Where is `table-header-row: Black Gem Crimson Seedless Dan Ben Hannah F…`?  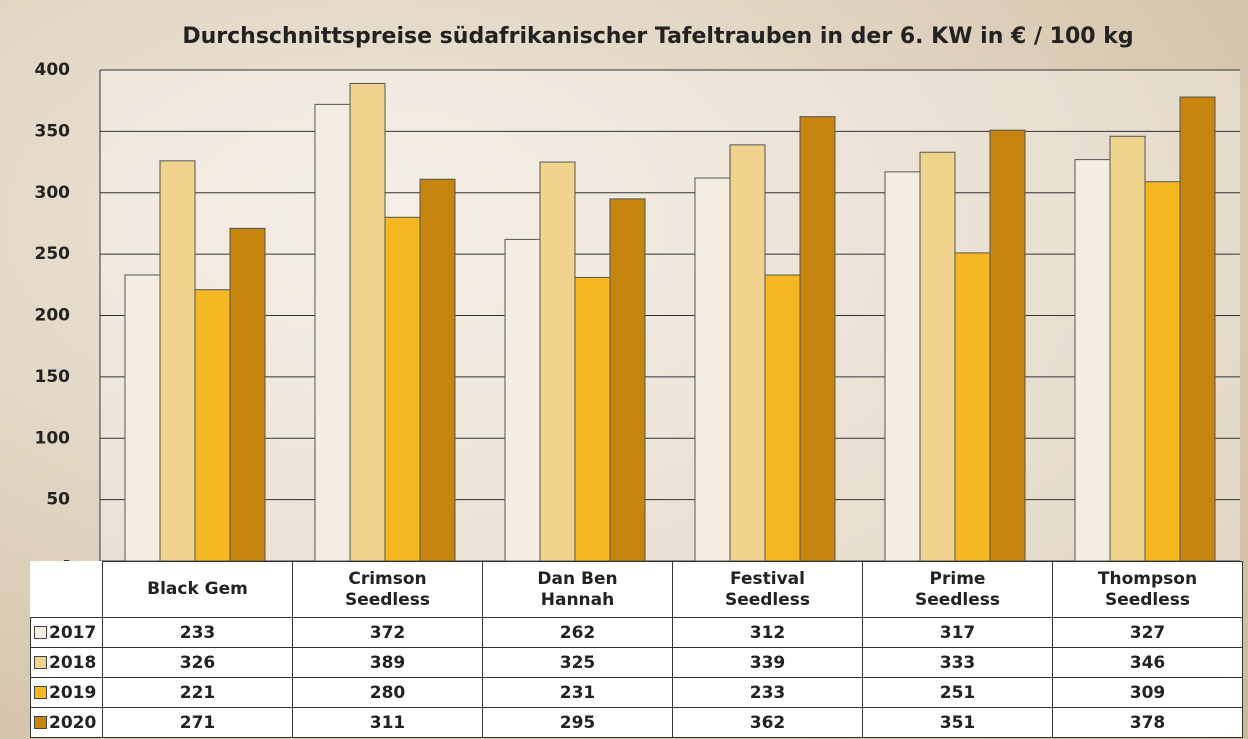 table-header-row: Black Gem Crimson Seedless Dan Ben Hannah F… is located at coordinates (637, 589).